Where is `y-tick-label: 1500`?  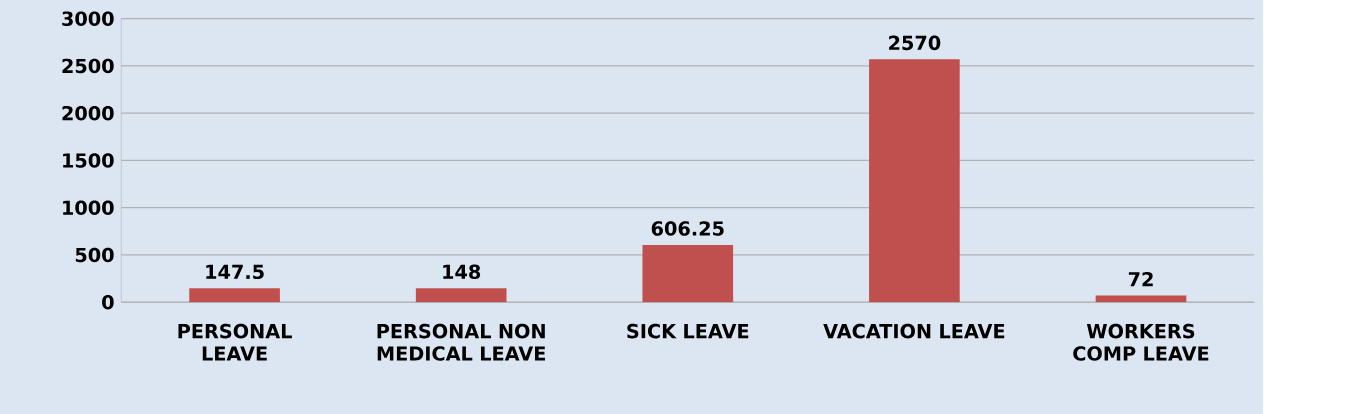
y-tick-label: 1500 is located at coordinates (88, 160).